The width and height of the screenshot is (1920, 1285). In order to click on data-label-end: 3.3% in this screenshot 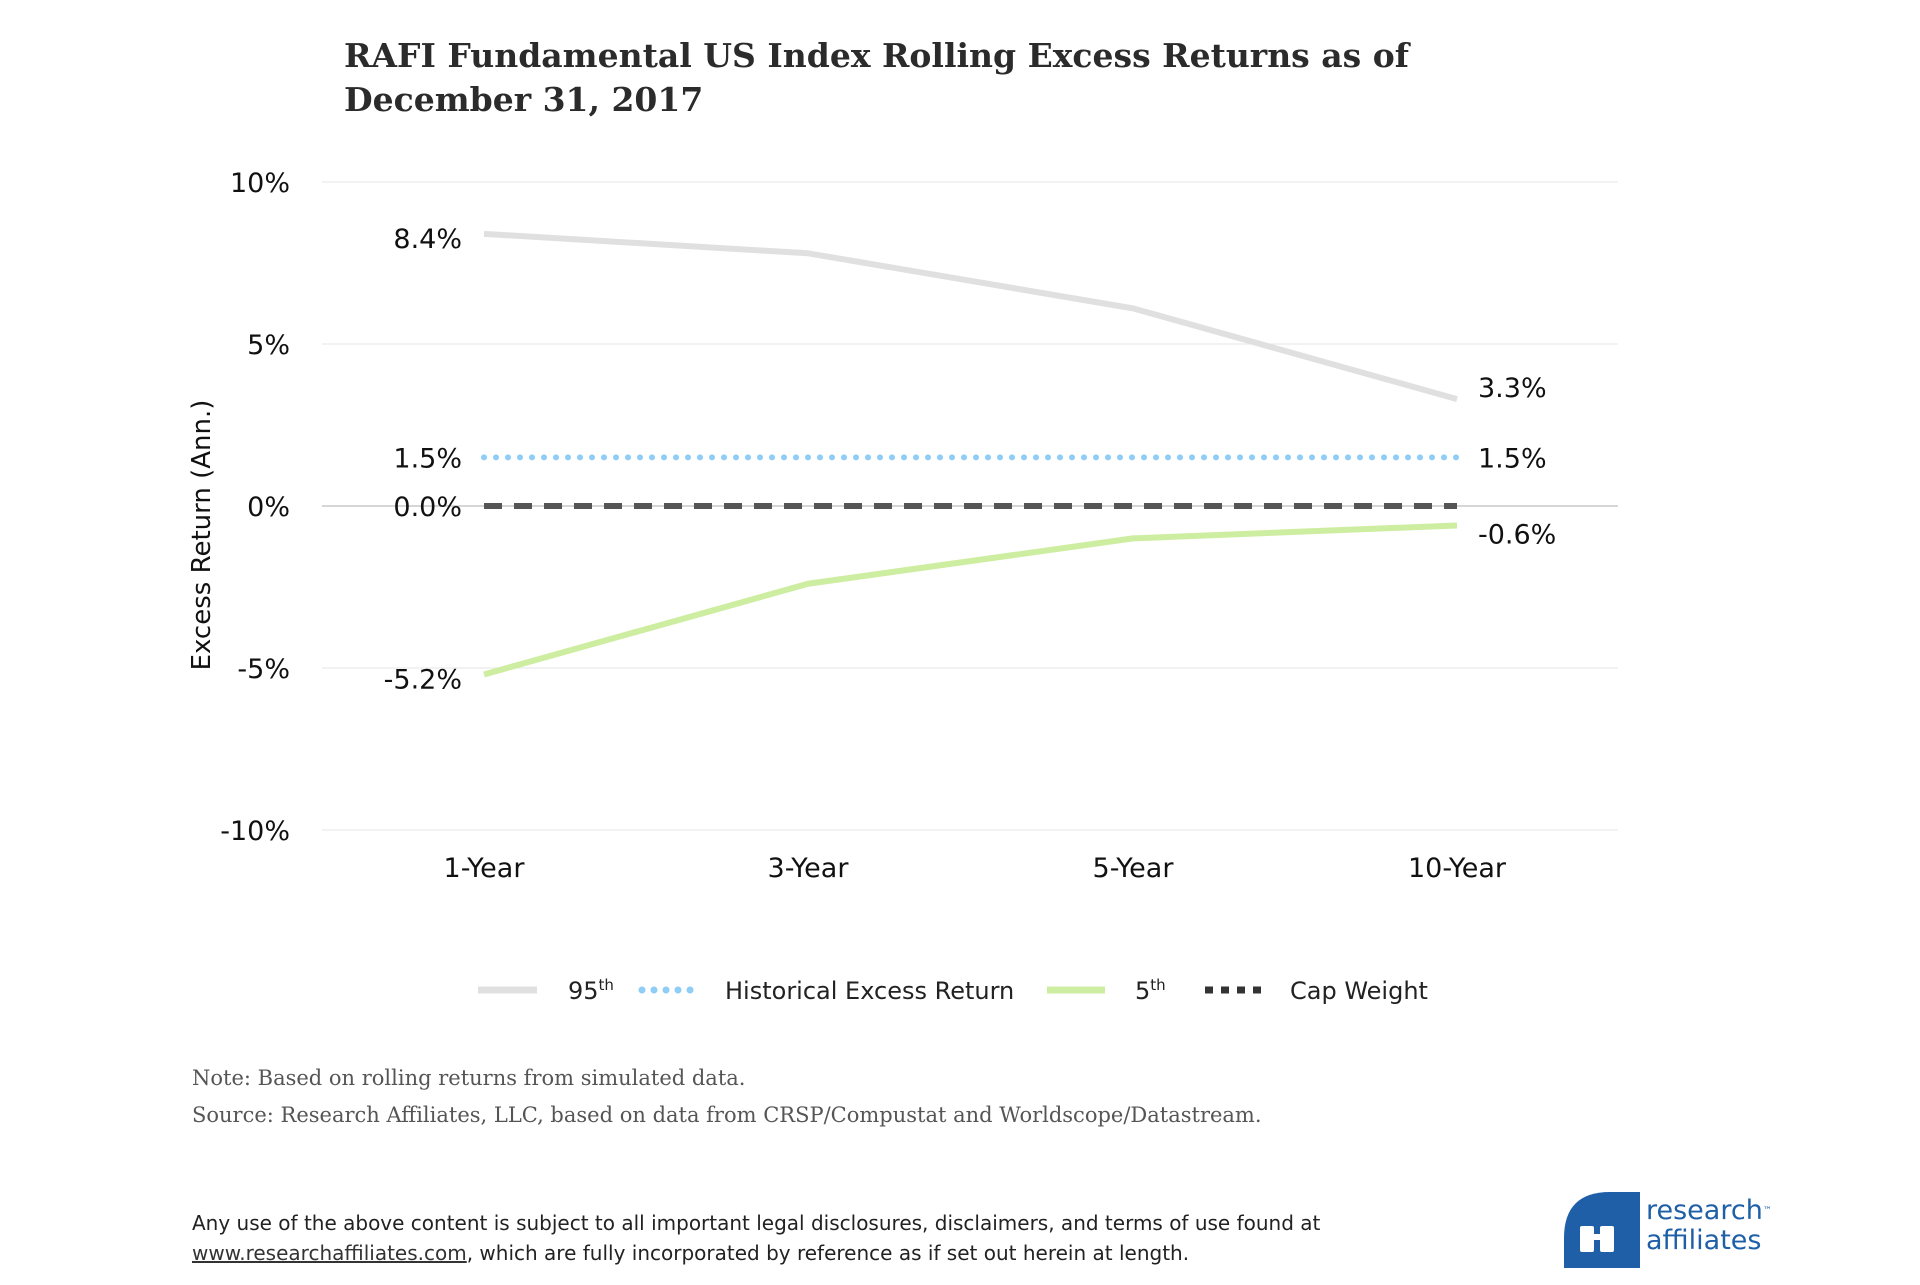, I will do `click(1512, 388)`.